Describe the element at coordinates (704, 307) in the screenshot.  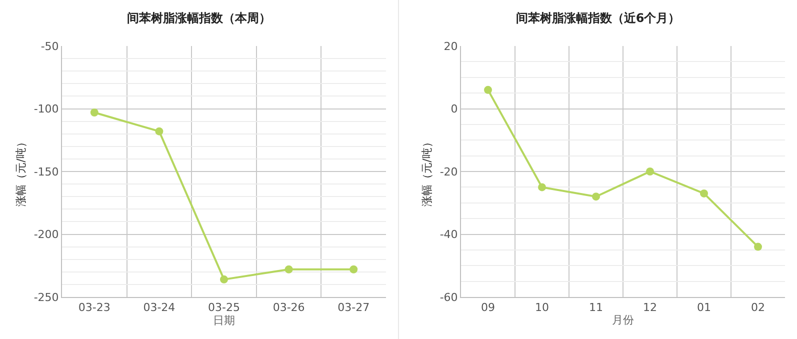
I see `x-tick-label: 01` at that location.